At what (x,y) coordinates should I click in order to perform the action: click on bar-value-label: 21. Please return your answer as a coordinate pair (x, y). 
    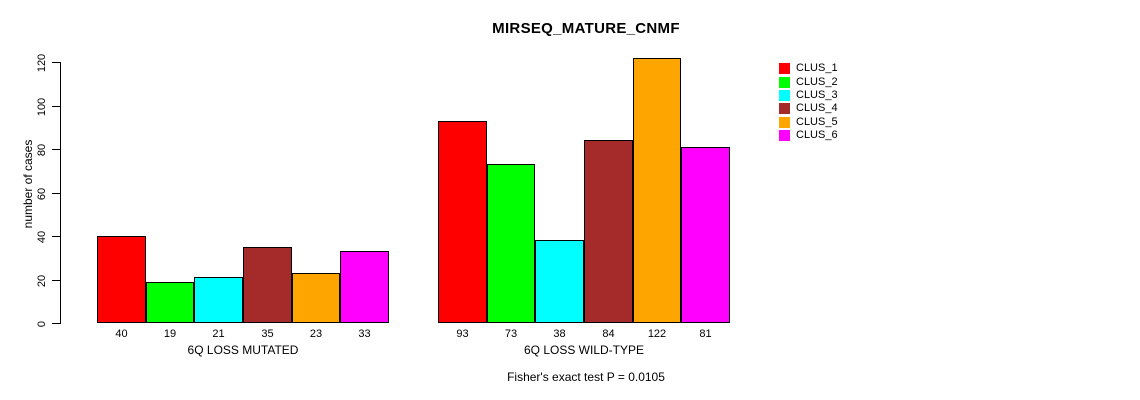
    Looking at the image, I should click on (218, 334).